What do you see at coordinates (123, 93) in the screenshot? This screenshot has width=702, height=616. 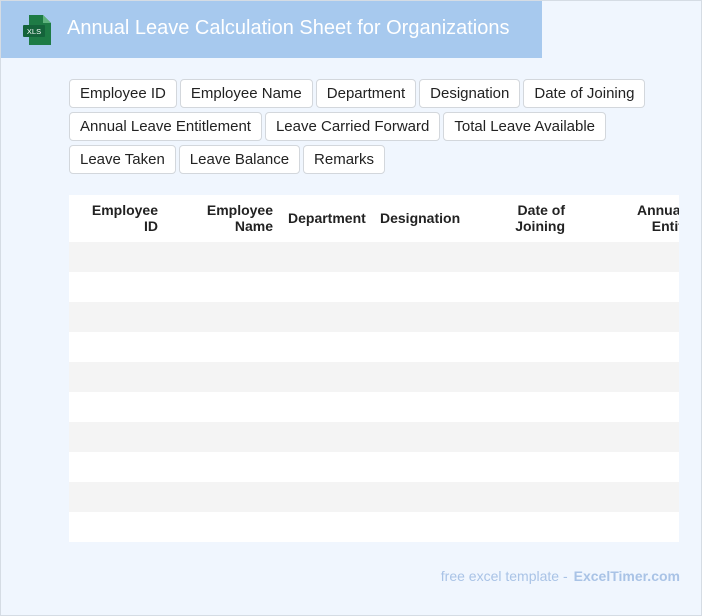 I see `tag: Employee ID` at bounding box center [123, 93].